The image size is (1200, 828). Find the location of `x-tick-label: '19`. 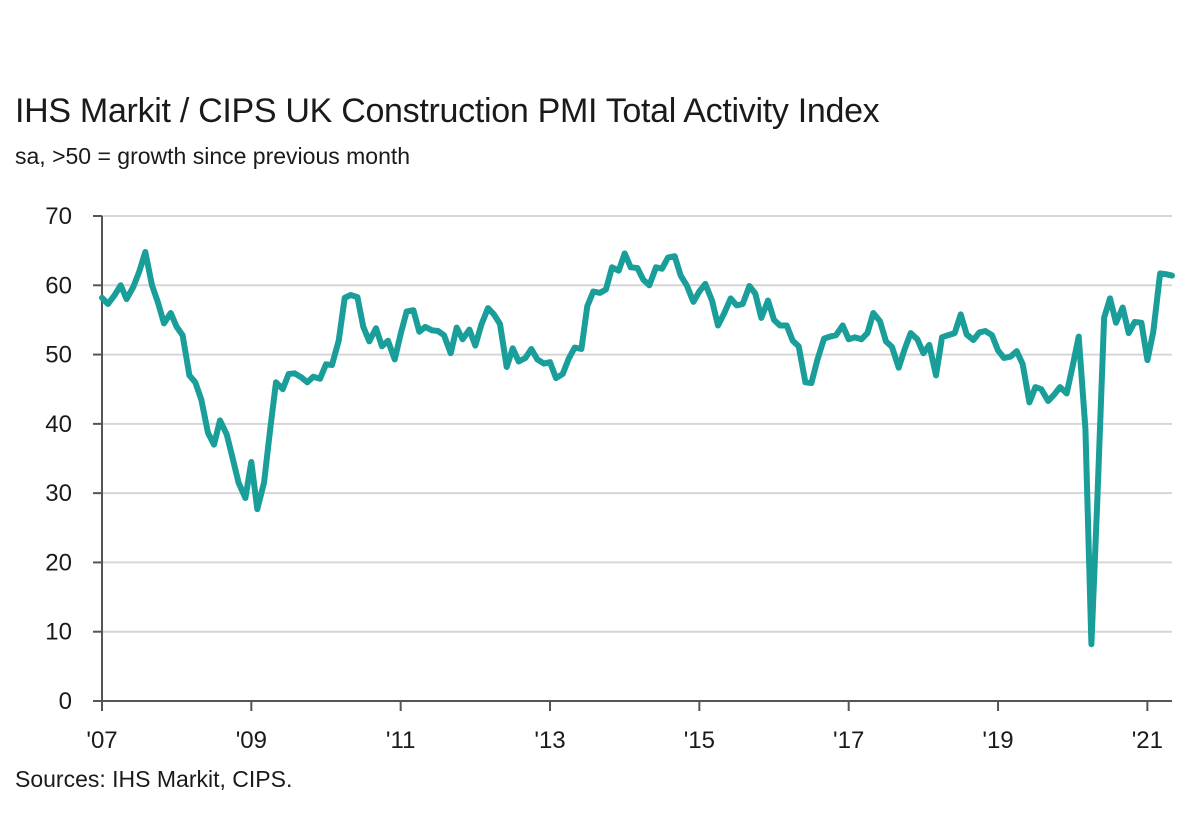

x-tick-label: '19 is located at coordinates (997, 740).